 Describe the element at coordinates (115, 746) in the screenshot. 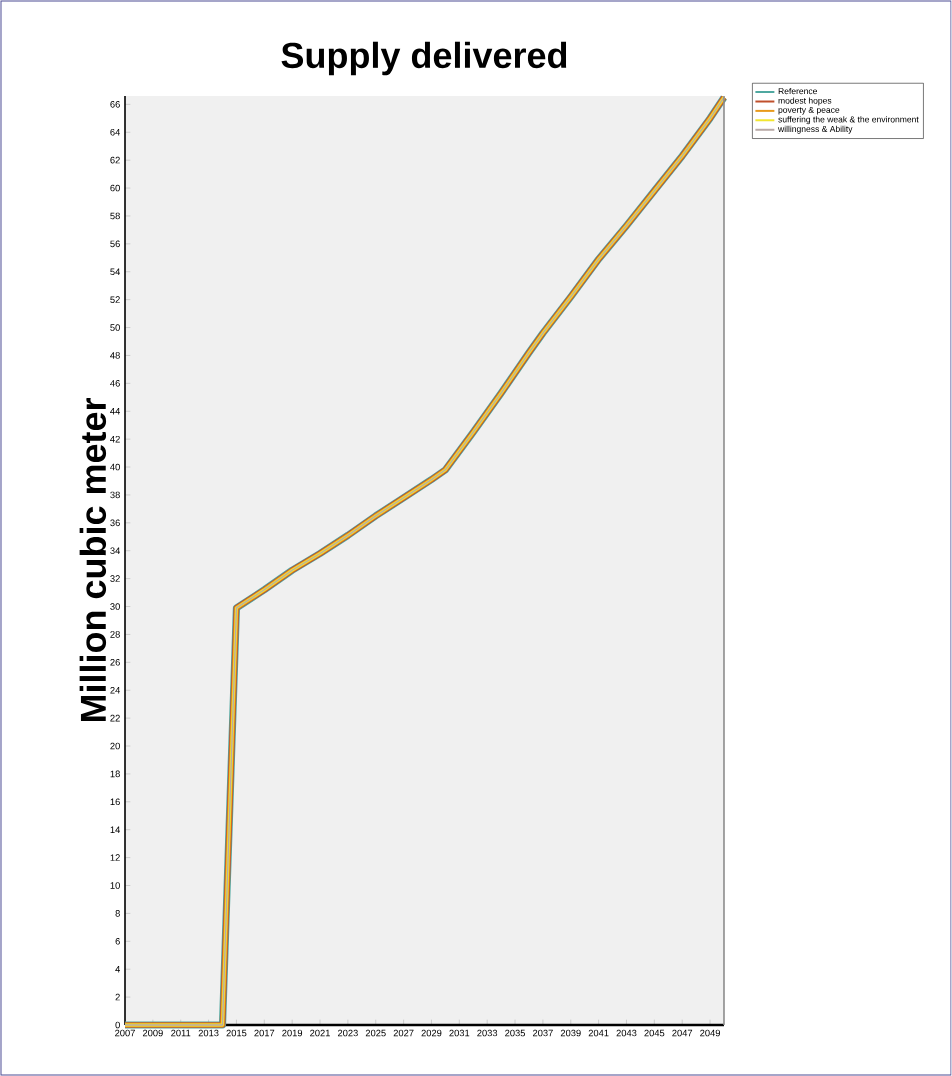

I see `y-tick-label: 20` at that location.